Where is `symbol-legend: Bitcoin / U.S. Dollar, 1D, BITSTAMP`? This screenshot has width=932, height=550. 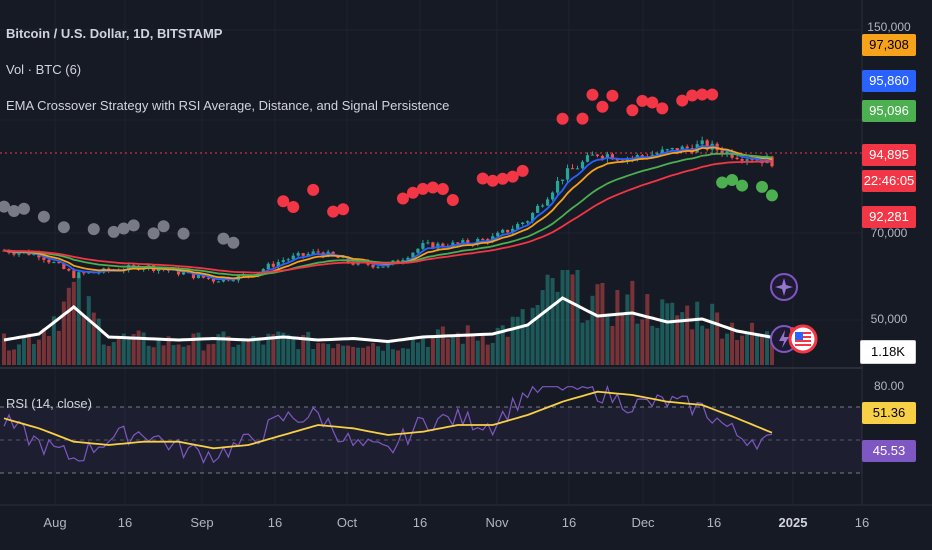
symbol-legend: Bitcoin / U.S. Dollar, 1D, BITSTAMP is located at coordinates (114, 33).